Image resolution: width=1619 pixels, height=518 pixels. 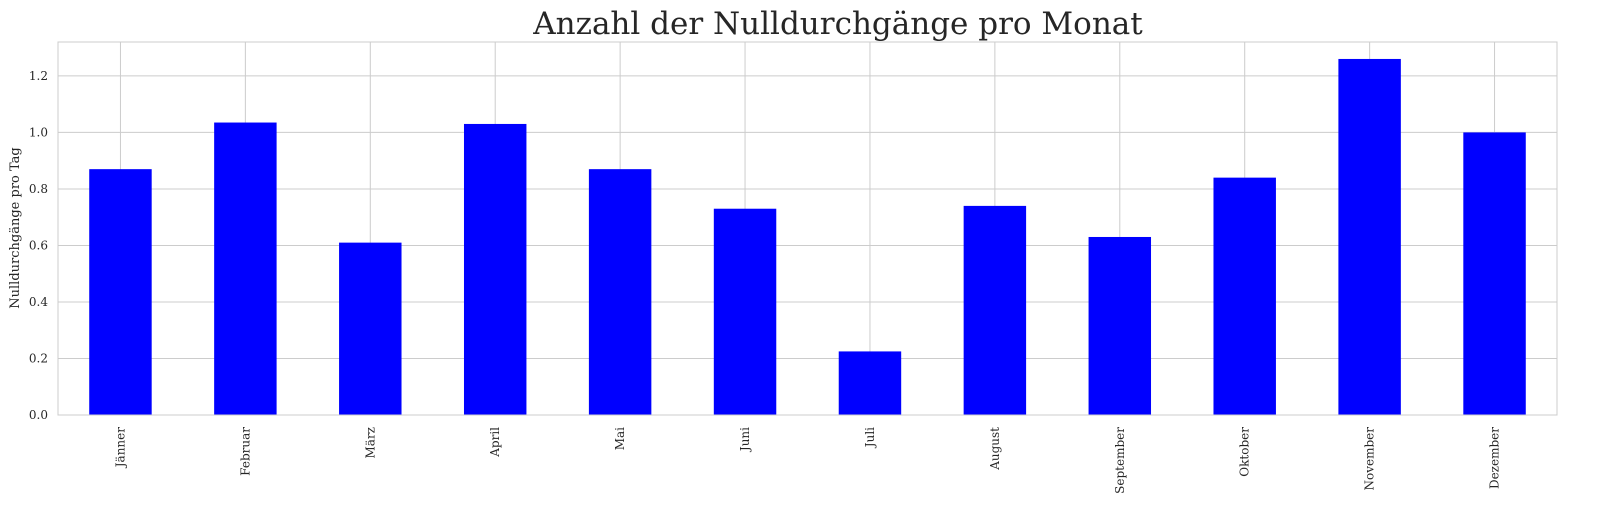 I want to click on x-tick-label: April, so click(x=495, y=442).